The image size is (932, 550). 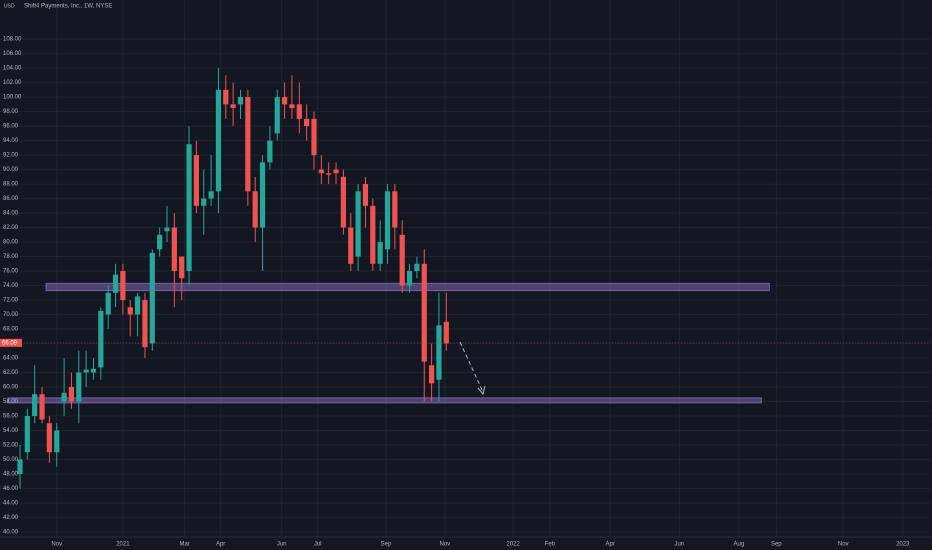 What do you see at coordinates (11, 127) in the screenshot?
I see `y-tick-label: 96.00` at bounding box center [11, 127].